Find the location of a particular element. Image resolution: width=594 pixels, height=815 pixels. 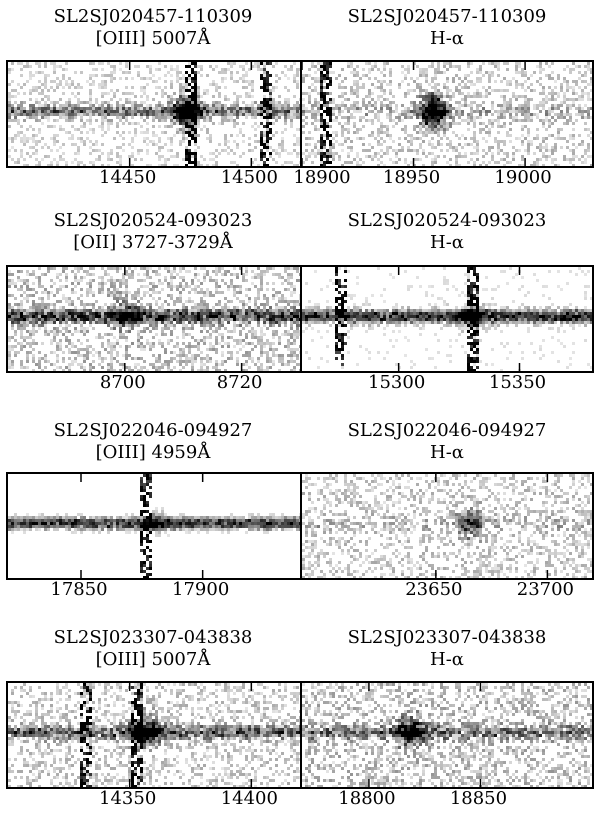

tick-label: 23700 is located at coordinates (545, 589).